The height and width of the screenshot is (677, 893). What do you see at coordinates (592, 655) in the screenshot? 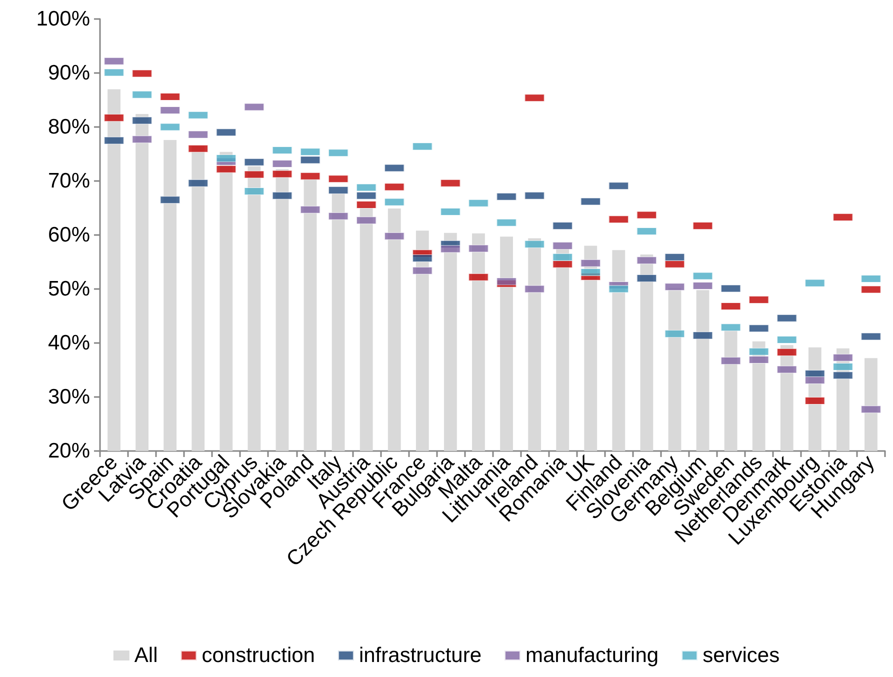
I see `legend-label: manufacturing` at bounding box center [592, 655].